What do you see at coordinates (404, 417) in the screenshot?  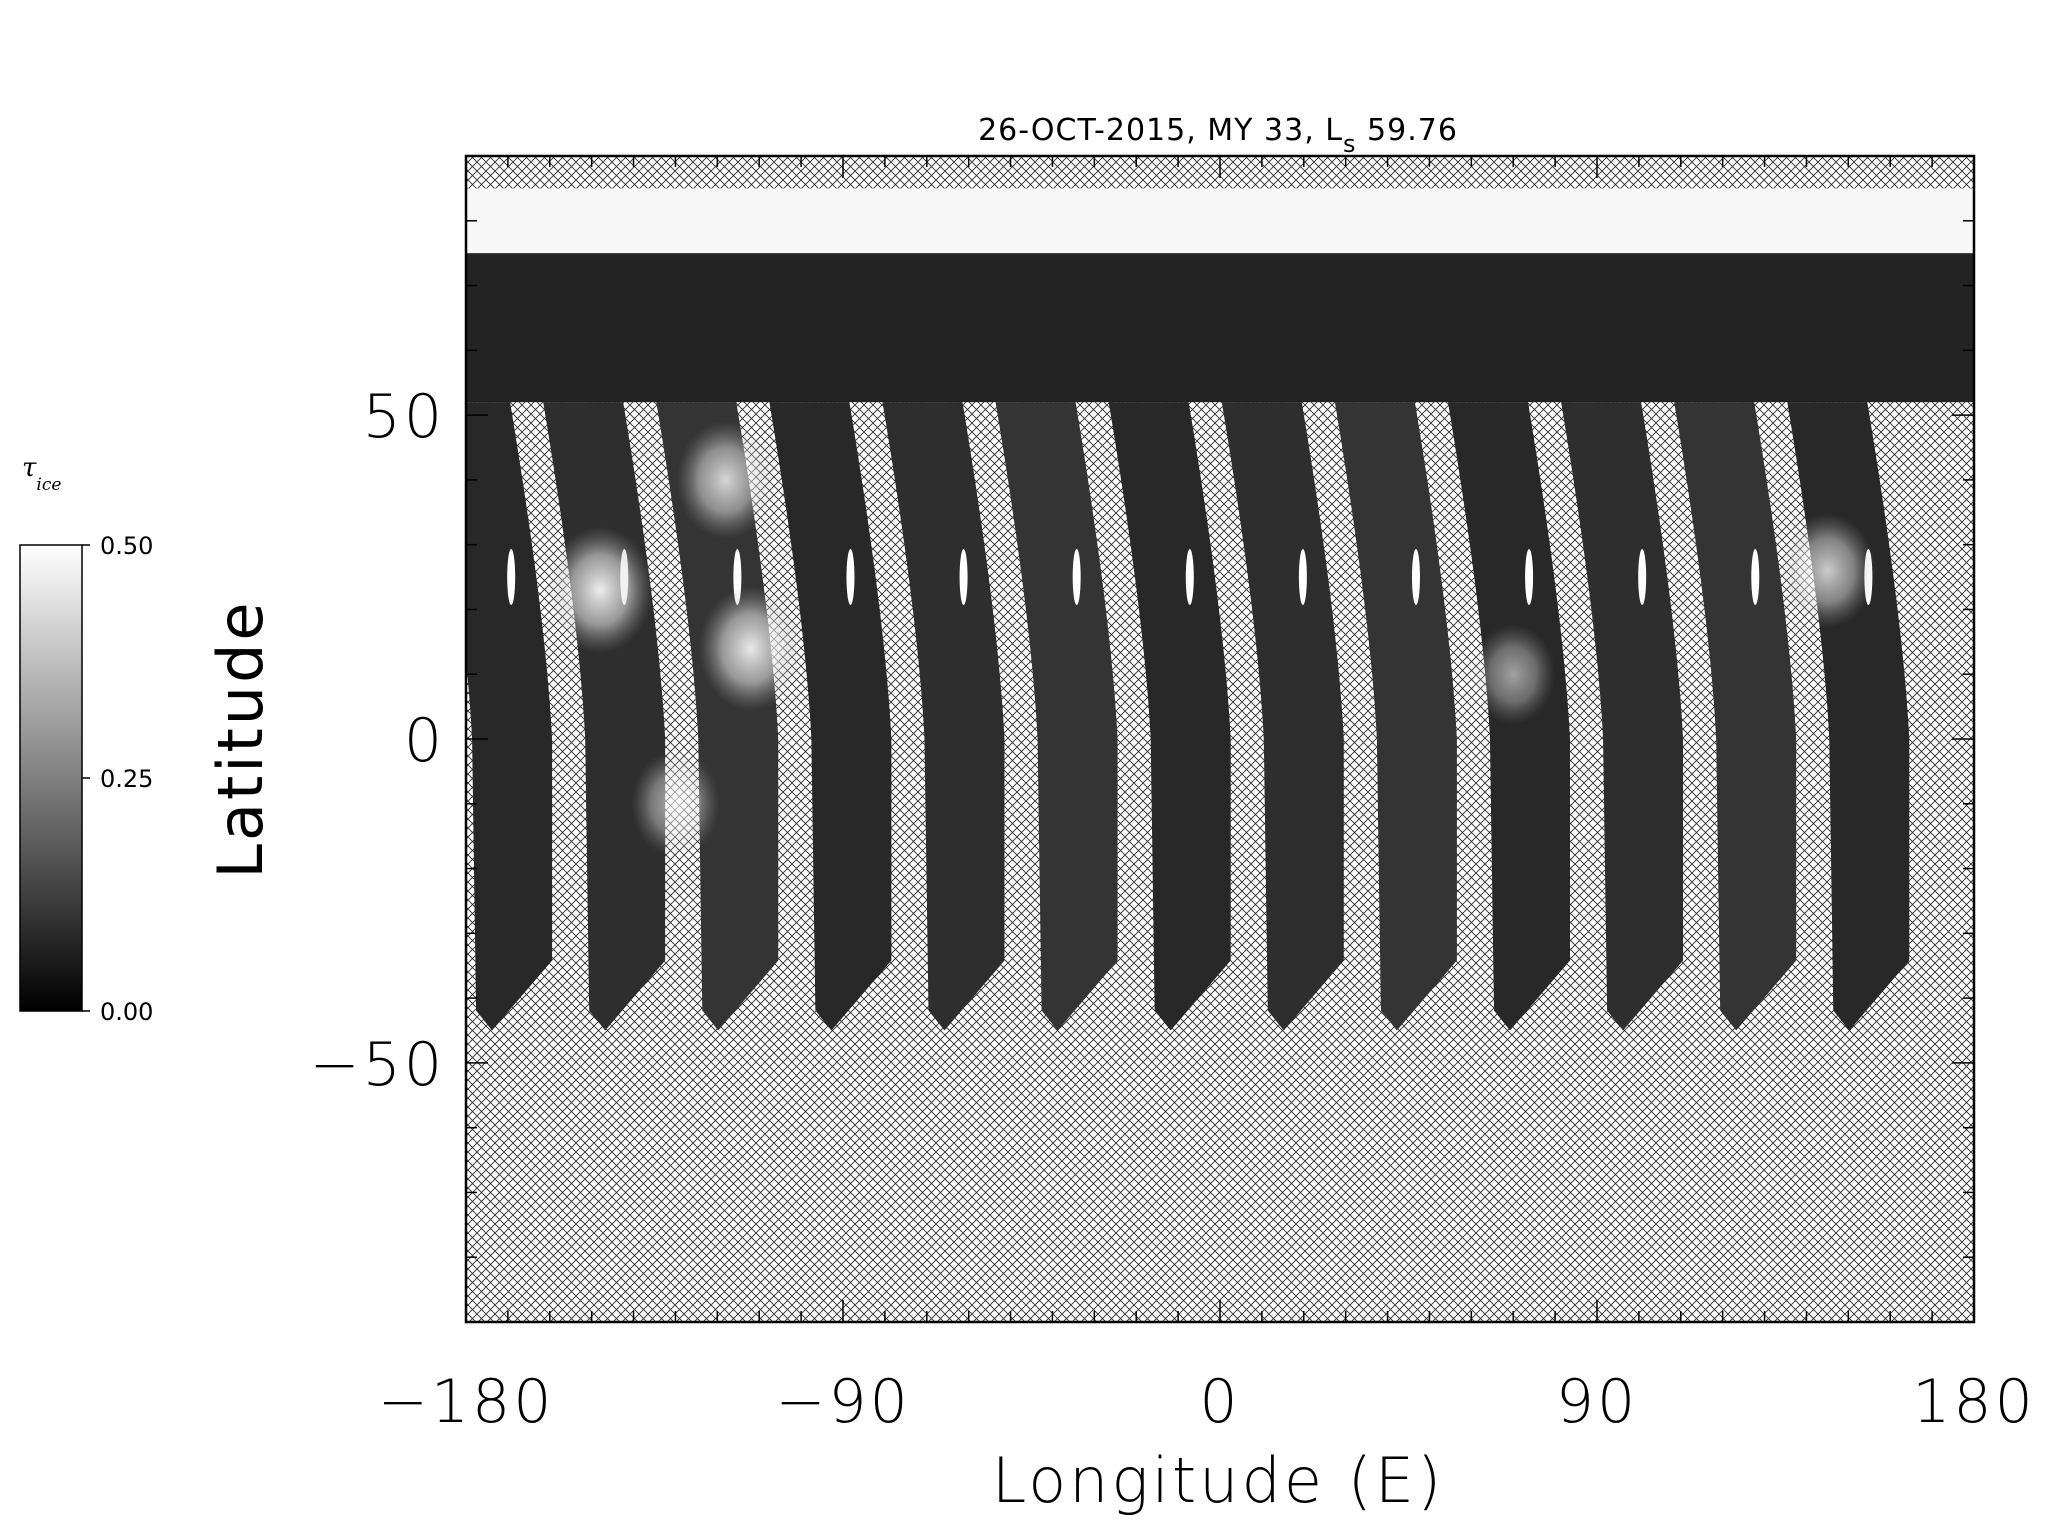 I see `y-tick-label: 50` at bounding box center [404, 417].